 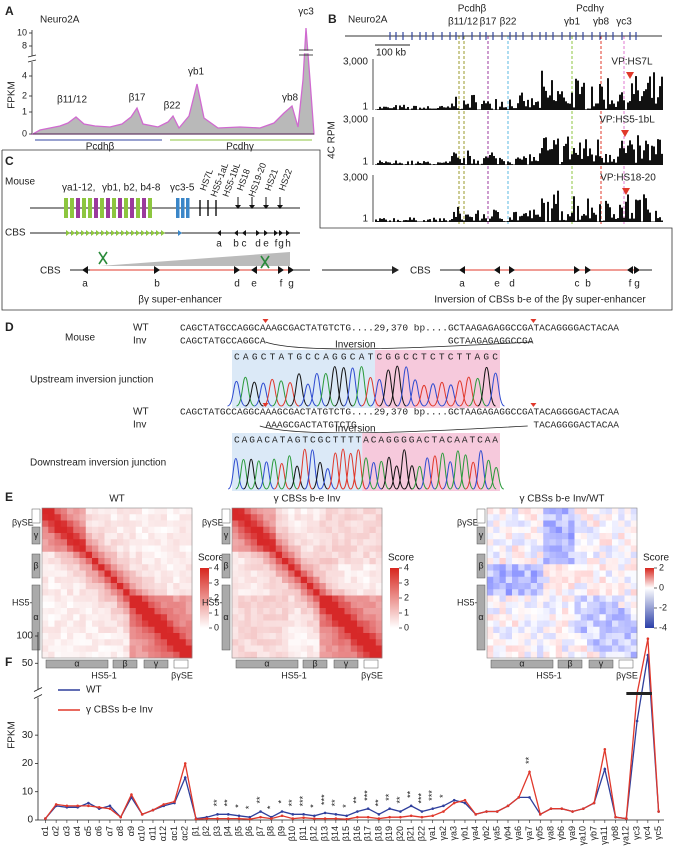 What do you see at coordinates (152, 833) in the screenshot?
I see `x-tick-label: α11` at bounding box center [152, 833].